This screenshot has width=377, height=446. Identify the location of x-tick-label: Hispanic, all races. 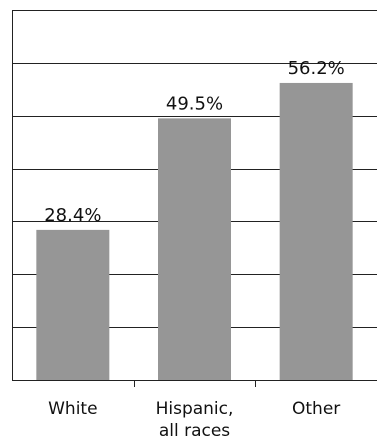
(195, 420).